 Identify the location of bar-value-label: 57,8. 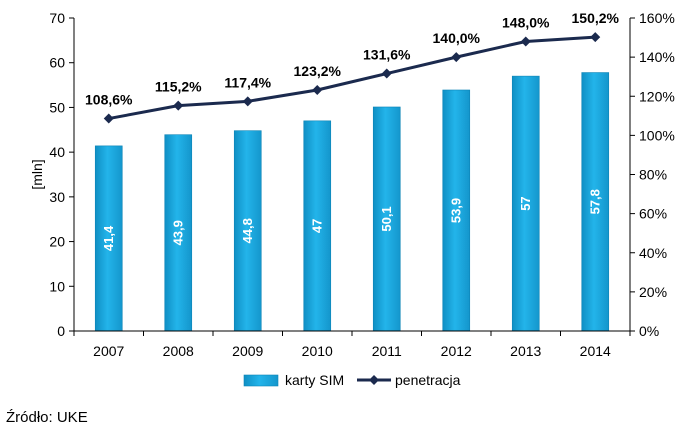
(595, 201).